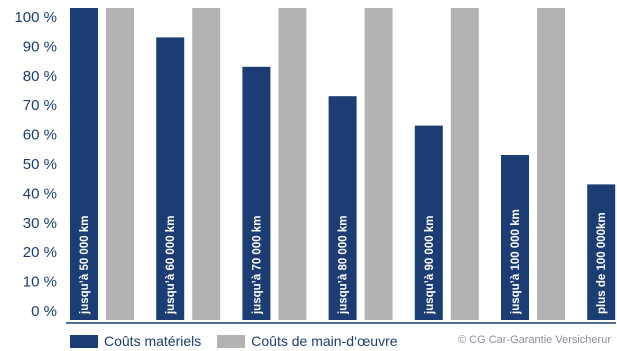  What do you see at coordinates (40, 76) in the screenshot?
I see `y-tick-label: 80 %` at bounding box center [40, 76].